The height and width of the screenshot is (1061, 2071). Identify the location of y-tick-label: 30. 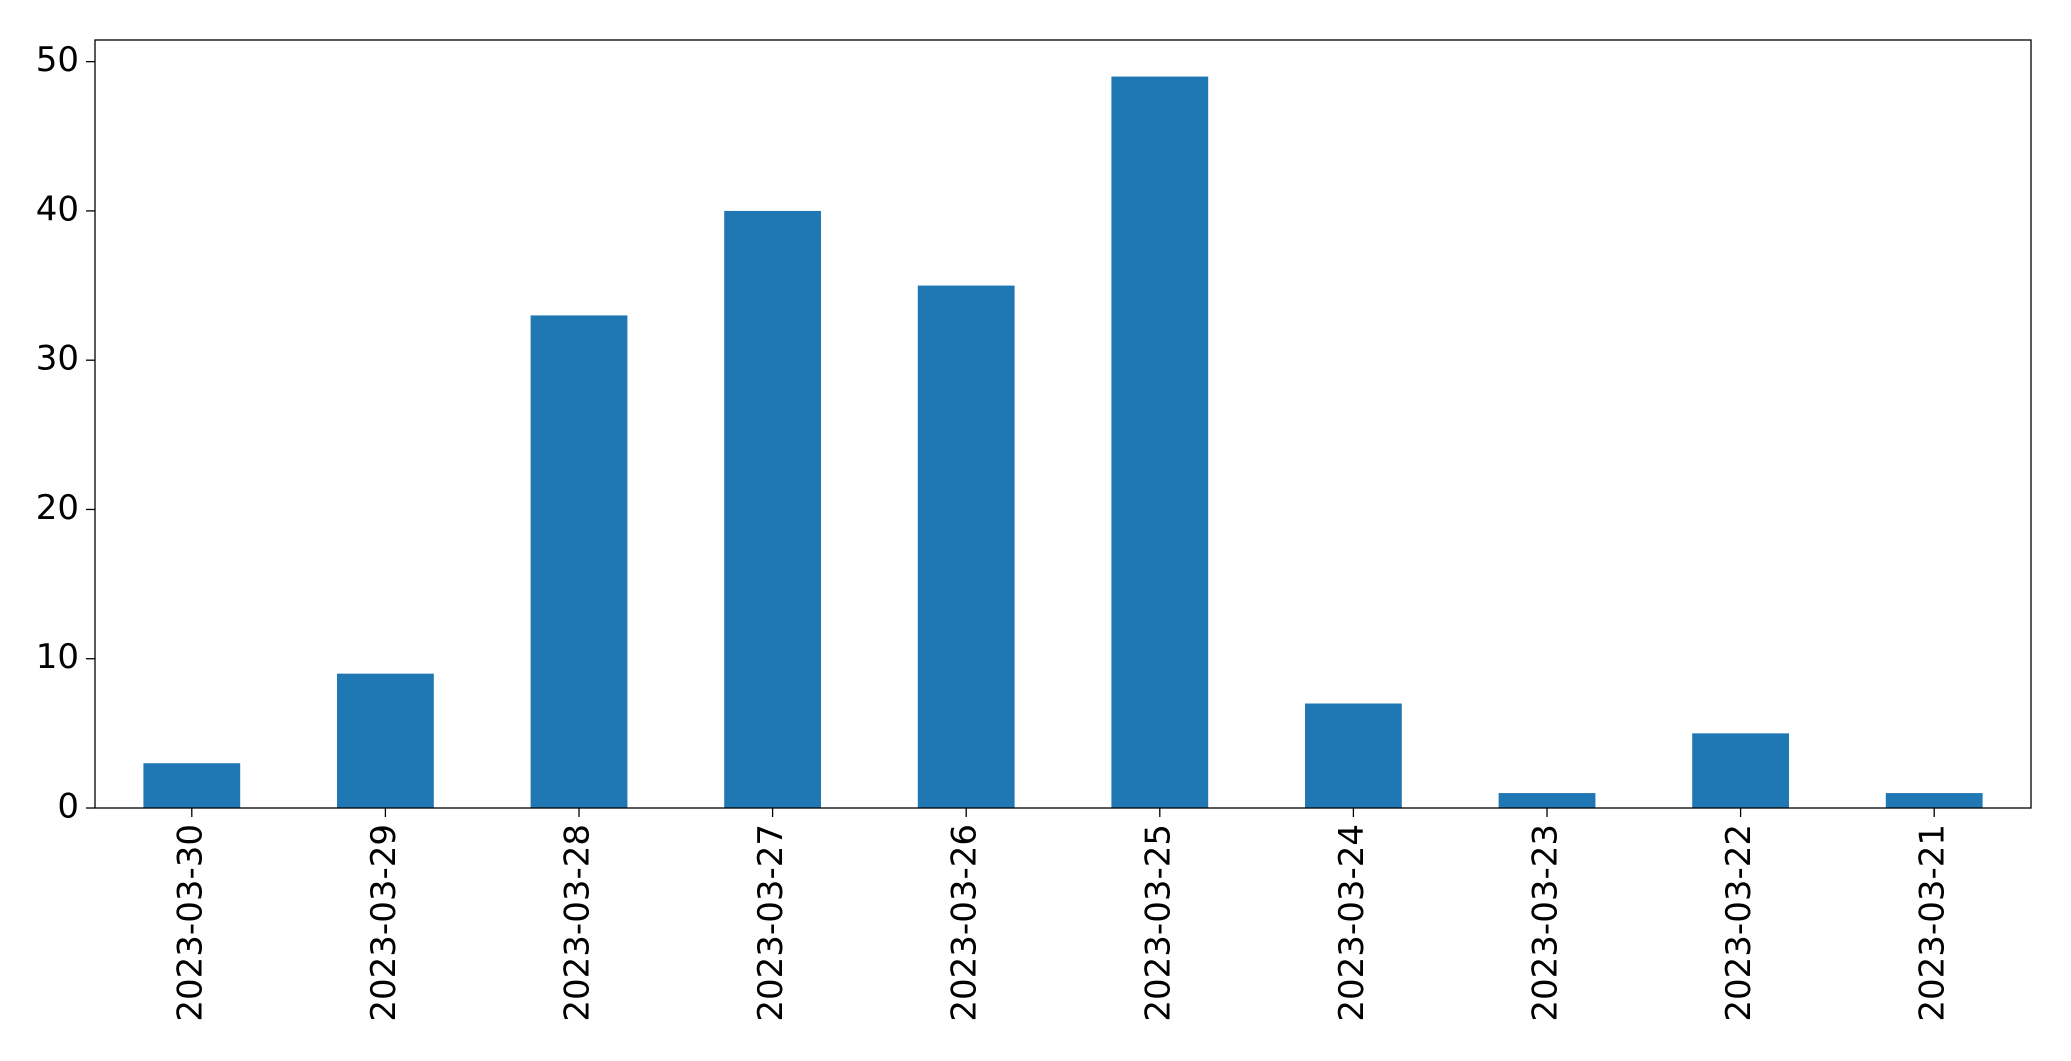
(57, 359).